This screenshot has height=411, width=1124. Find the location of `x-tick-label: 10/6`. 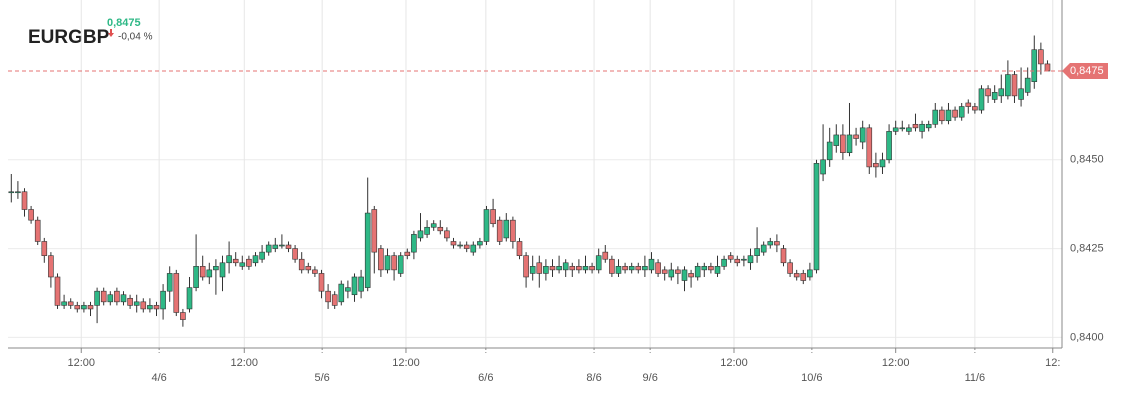

x-tick-label: 10/6 is located at coordinates (811, 378).